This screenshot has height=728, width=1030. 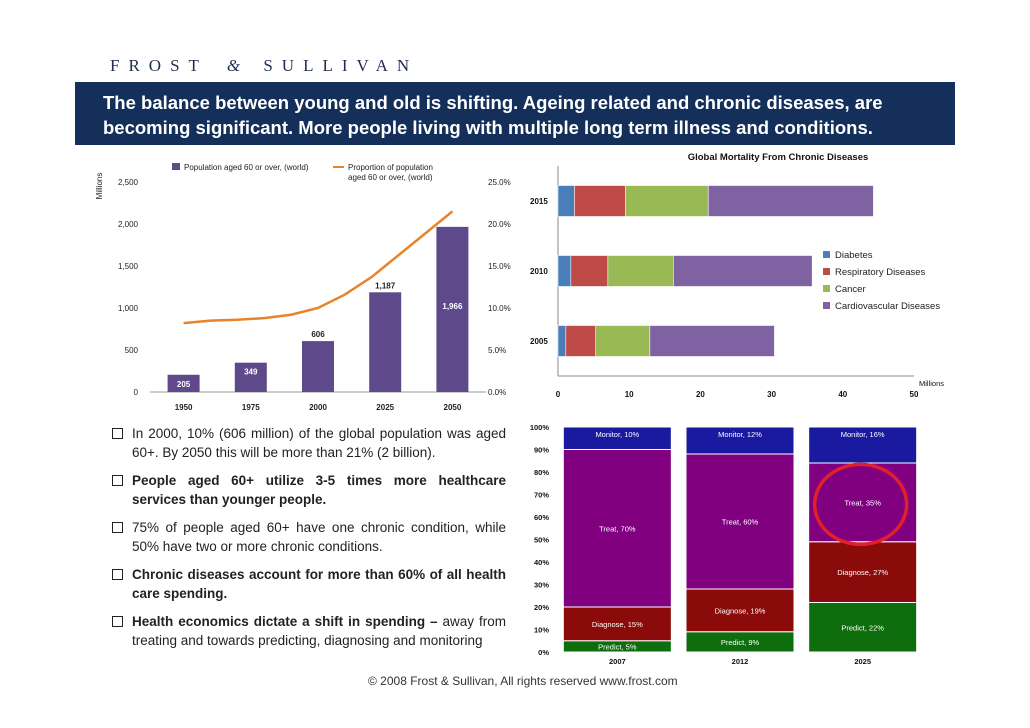 I want to click on y-tick-label: 30%, so click(x=541, y=585).